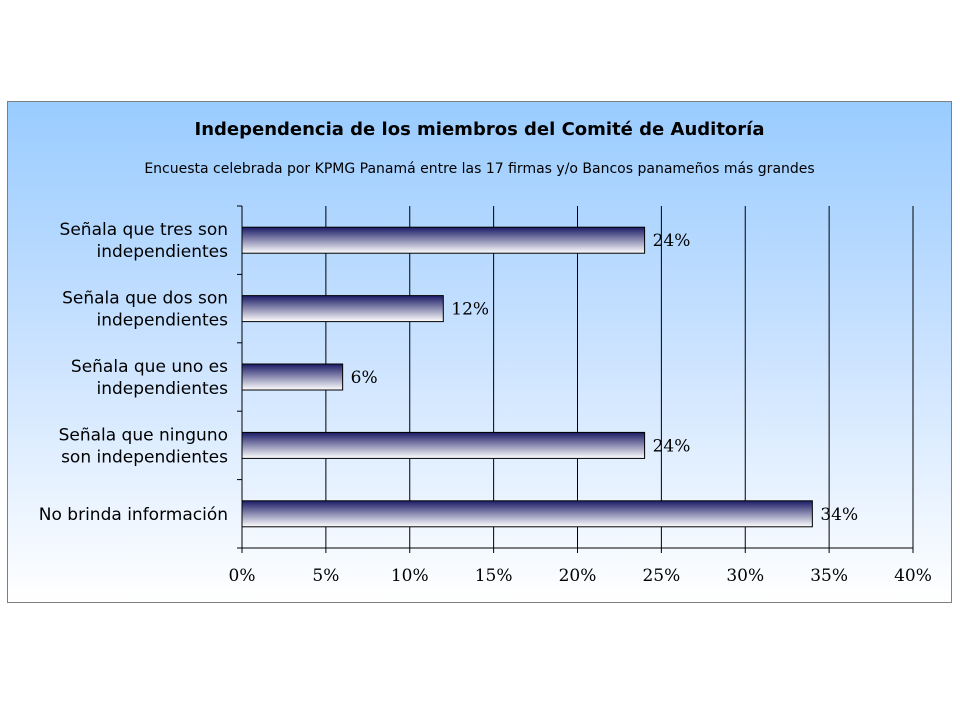 Image resolution: width=960 pixels, height=720 pixels. Describe the element at coordinates (143, 435) in the screenshot. I see `category-label-line: Señala que ninguno` at that location.